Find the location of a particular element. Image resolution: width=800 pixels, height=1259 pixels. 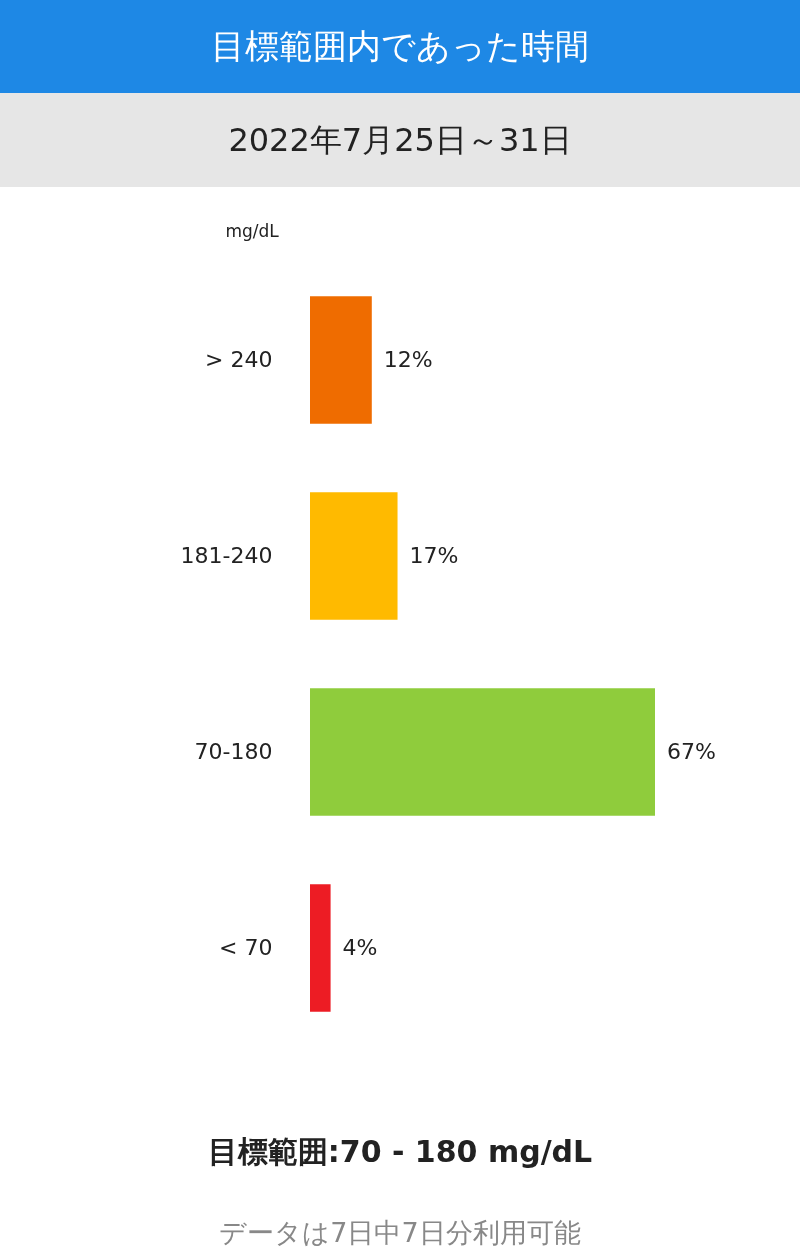

data-label: 17% is located at coordinates (434, 555).